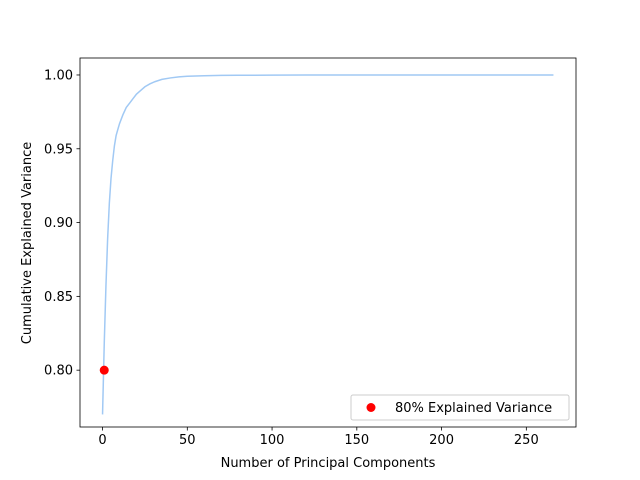 This screenshot has width=640, height=480. What do you see at coordinates (58, 223) in the screenshot?
I see `y-tick-label: 0.90` at bounding box center [58, 223].